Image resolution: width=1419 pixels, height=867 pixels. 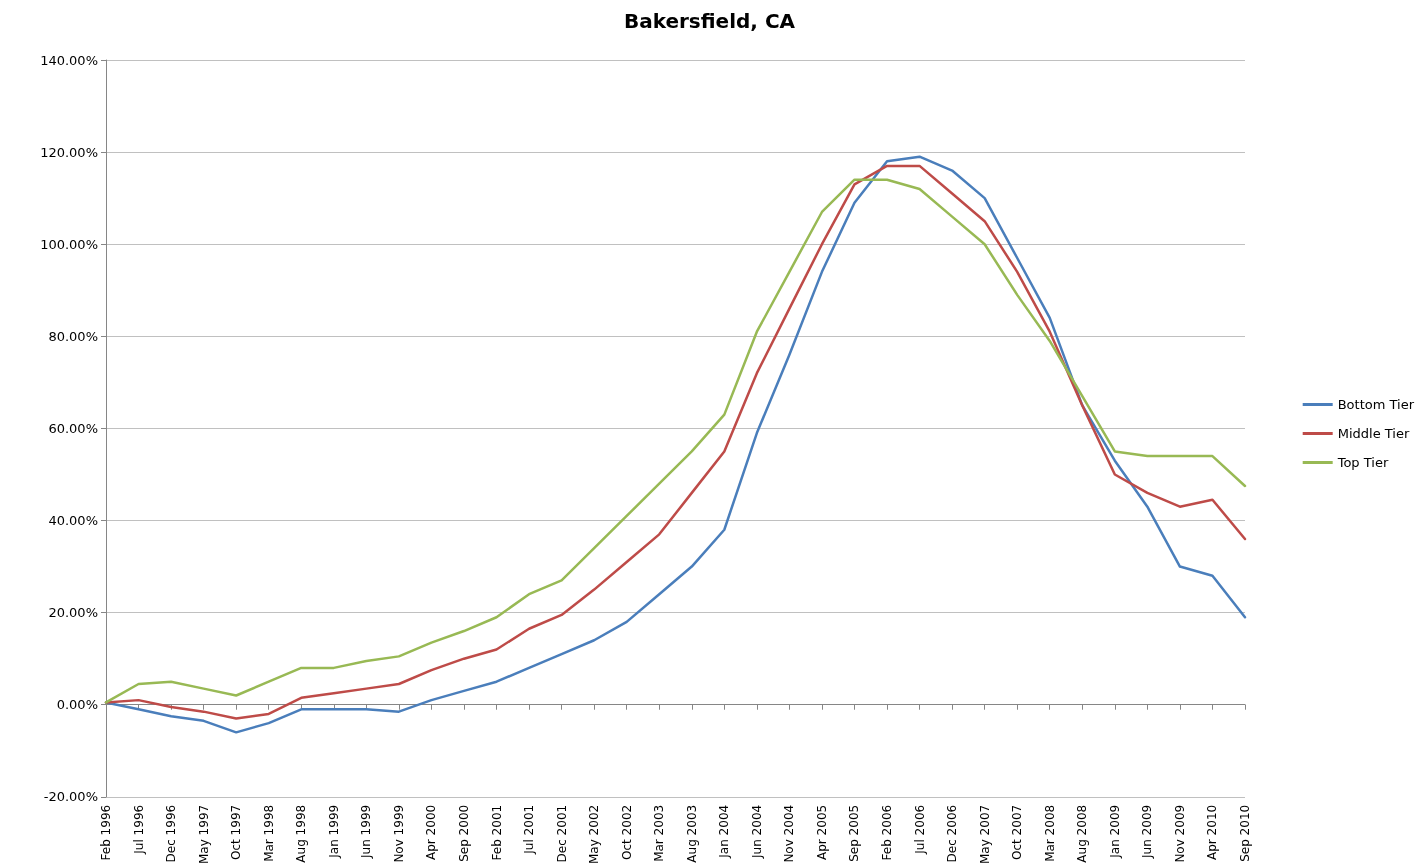 What do you see at coordinates (626, 832) in the screenshot?
I see `x-tick-label: Oct 2002` at bounding box center [626, 832].